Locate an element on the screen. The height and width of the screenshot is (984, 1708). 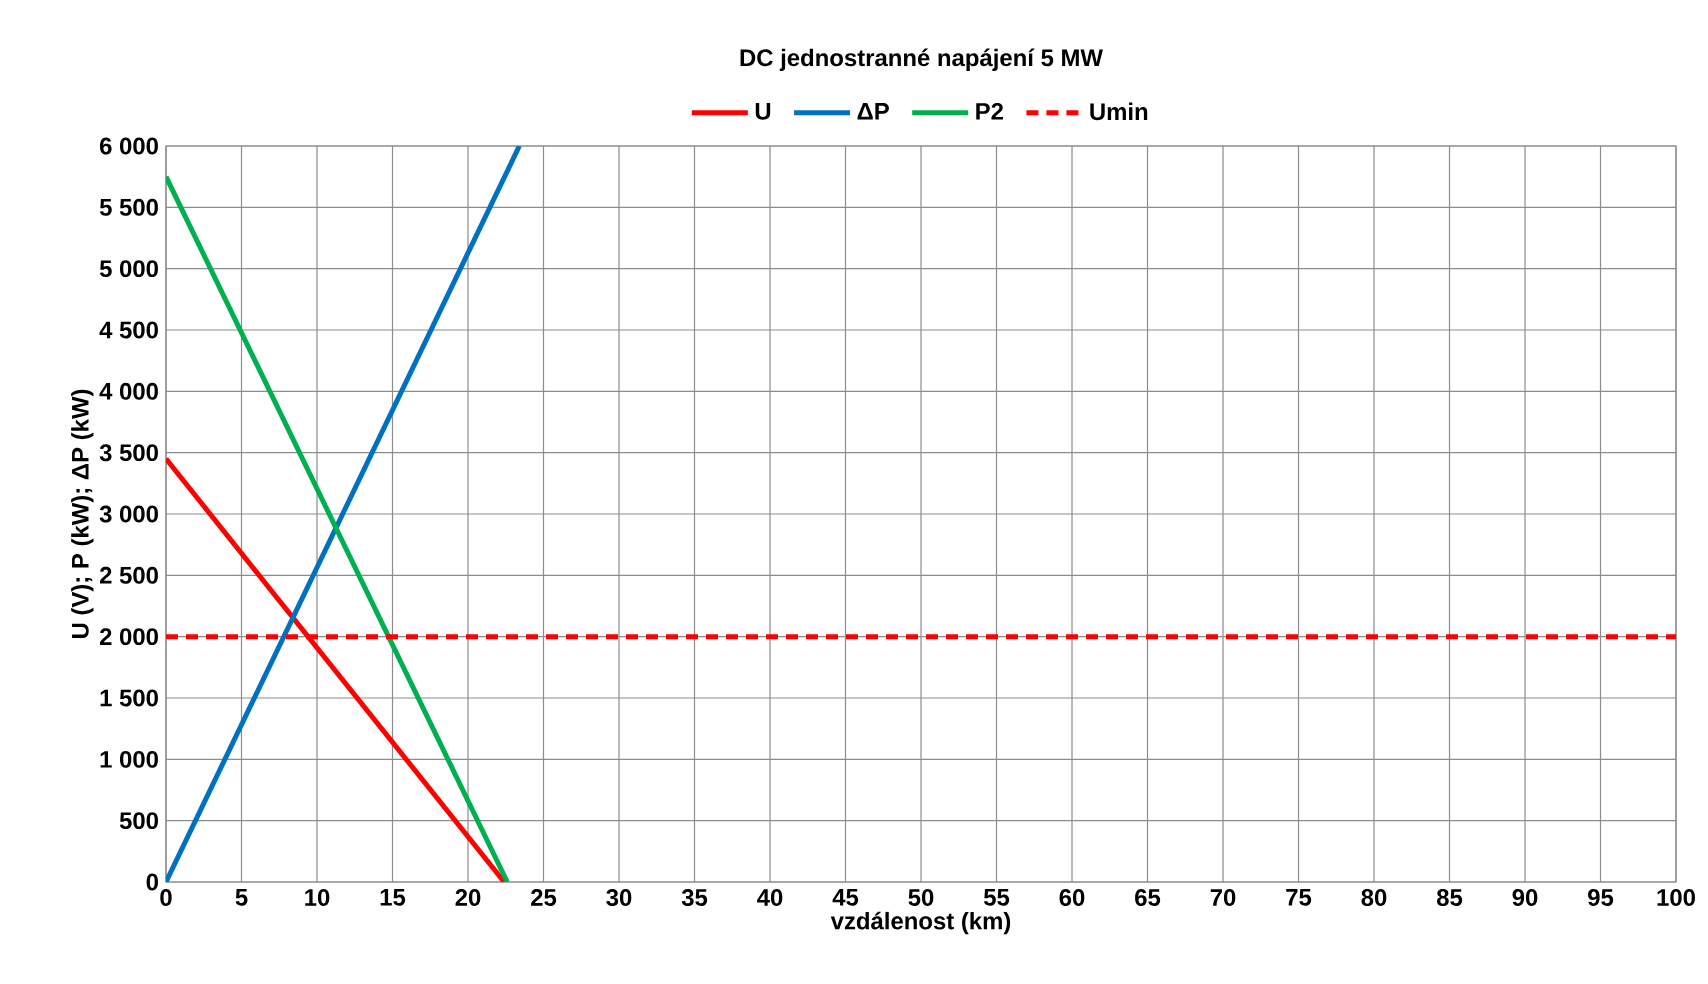
x-tick-label: 60 is located at coordinates (1072, 897).